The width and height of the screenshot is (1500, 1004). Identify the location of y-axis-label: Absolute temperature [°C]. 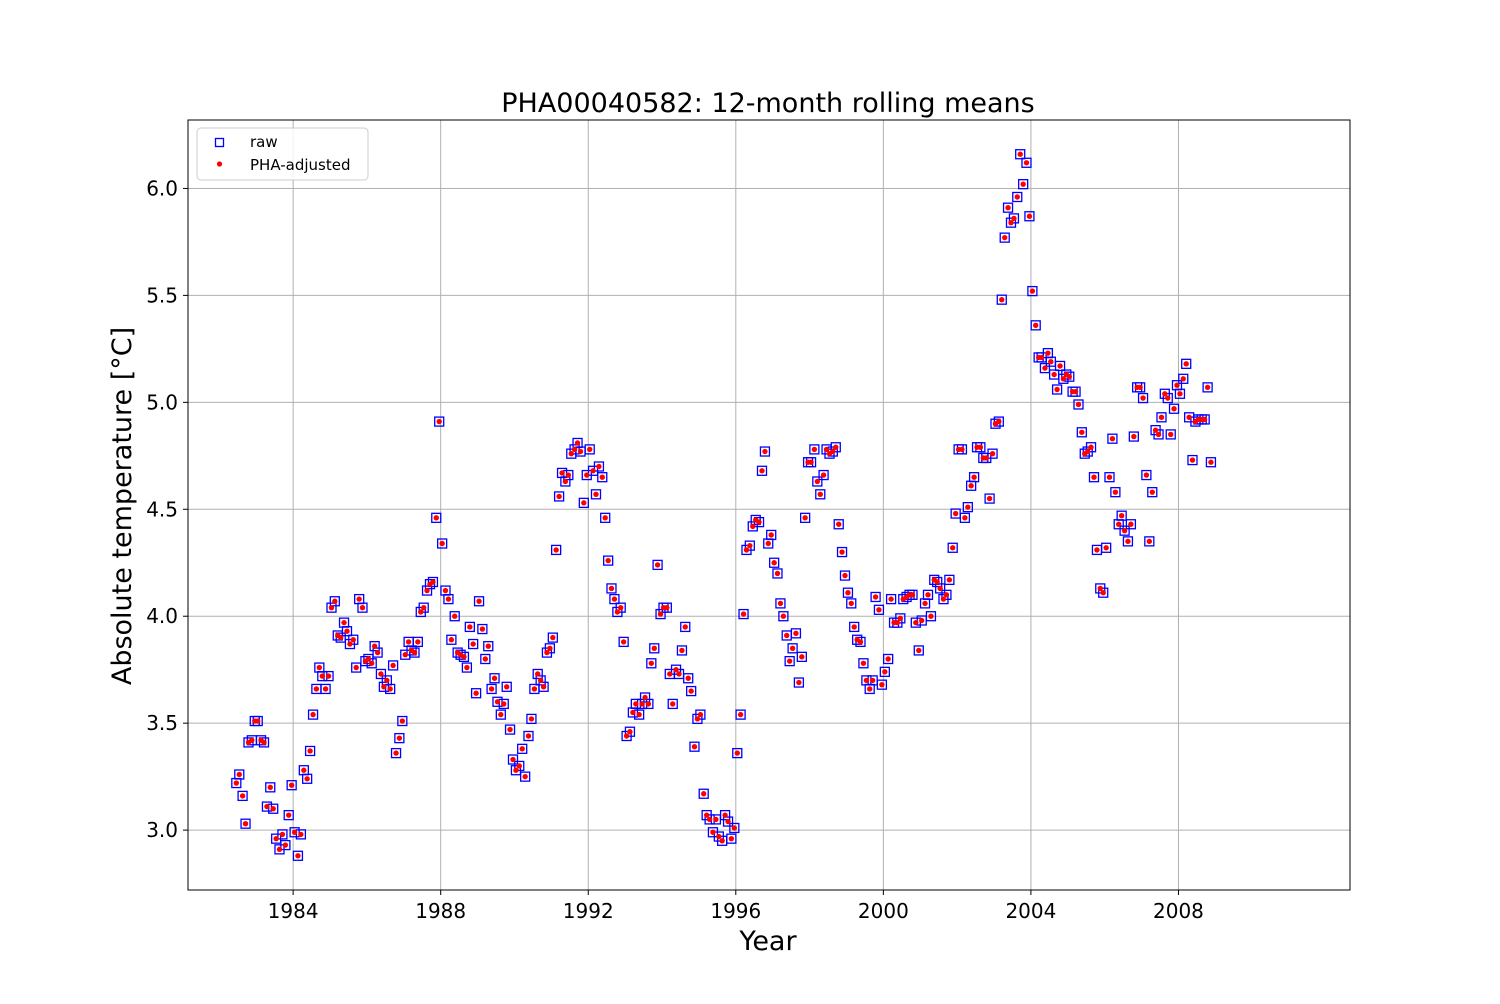
(122, 506).